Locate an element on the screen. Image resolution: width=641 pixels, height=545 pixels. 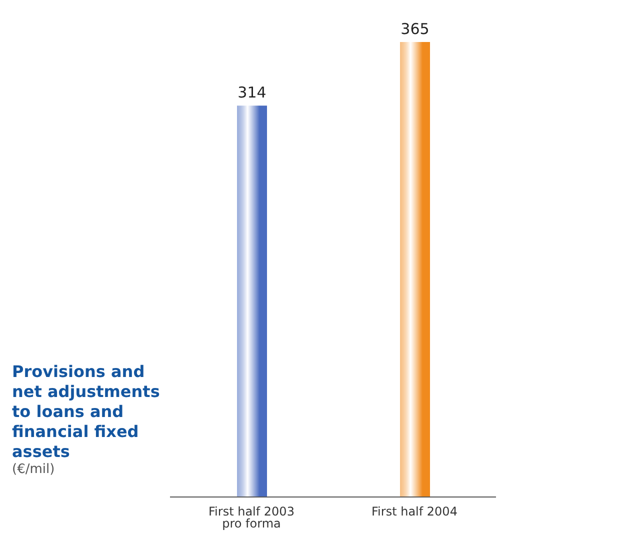
x-tick-label: First half 2003 pro forma is located at coordinates (251, 517).